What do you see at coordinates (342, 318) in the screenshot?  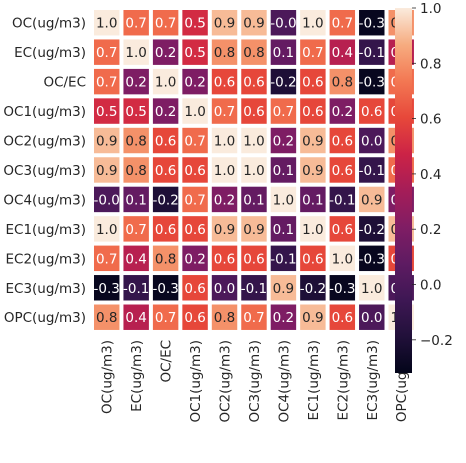 I see `cell-value-r10-c8: 0.6` at bounding box center [342, 318].